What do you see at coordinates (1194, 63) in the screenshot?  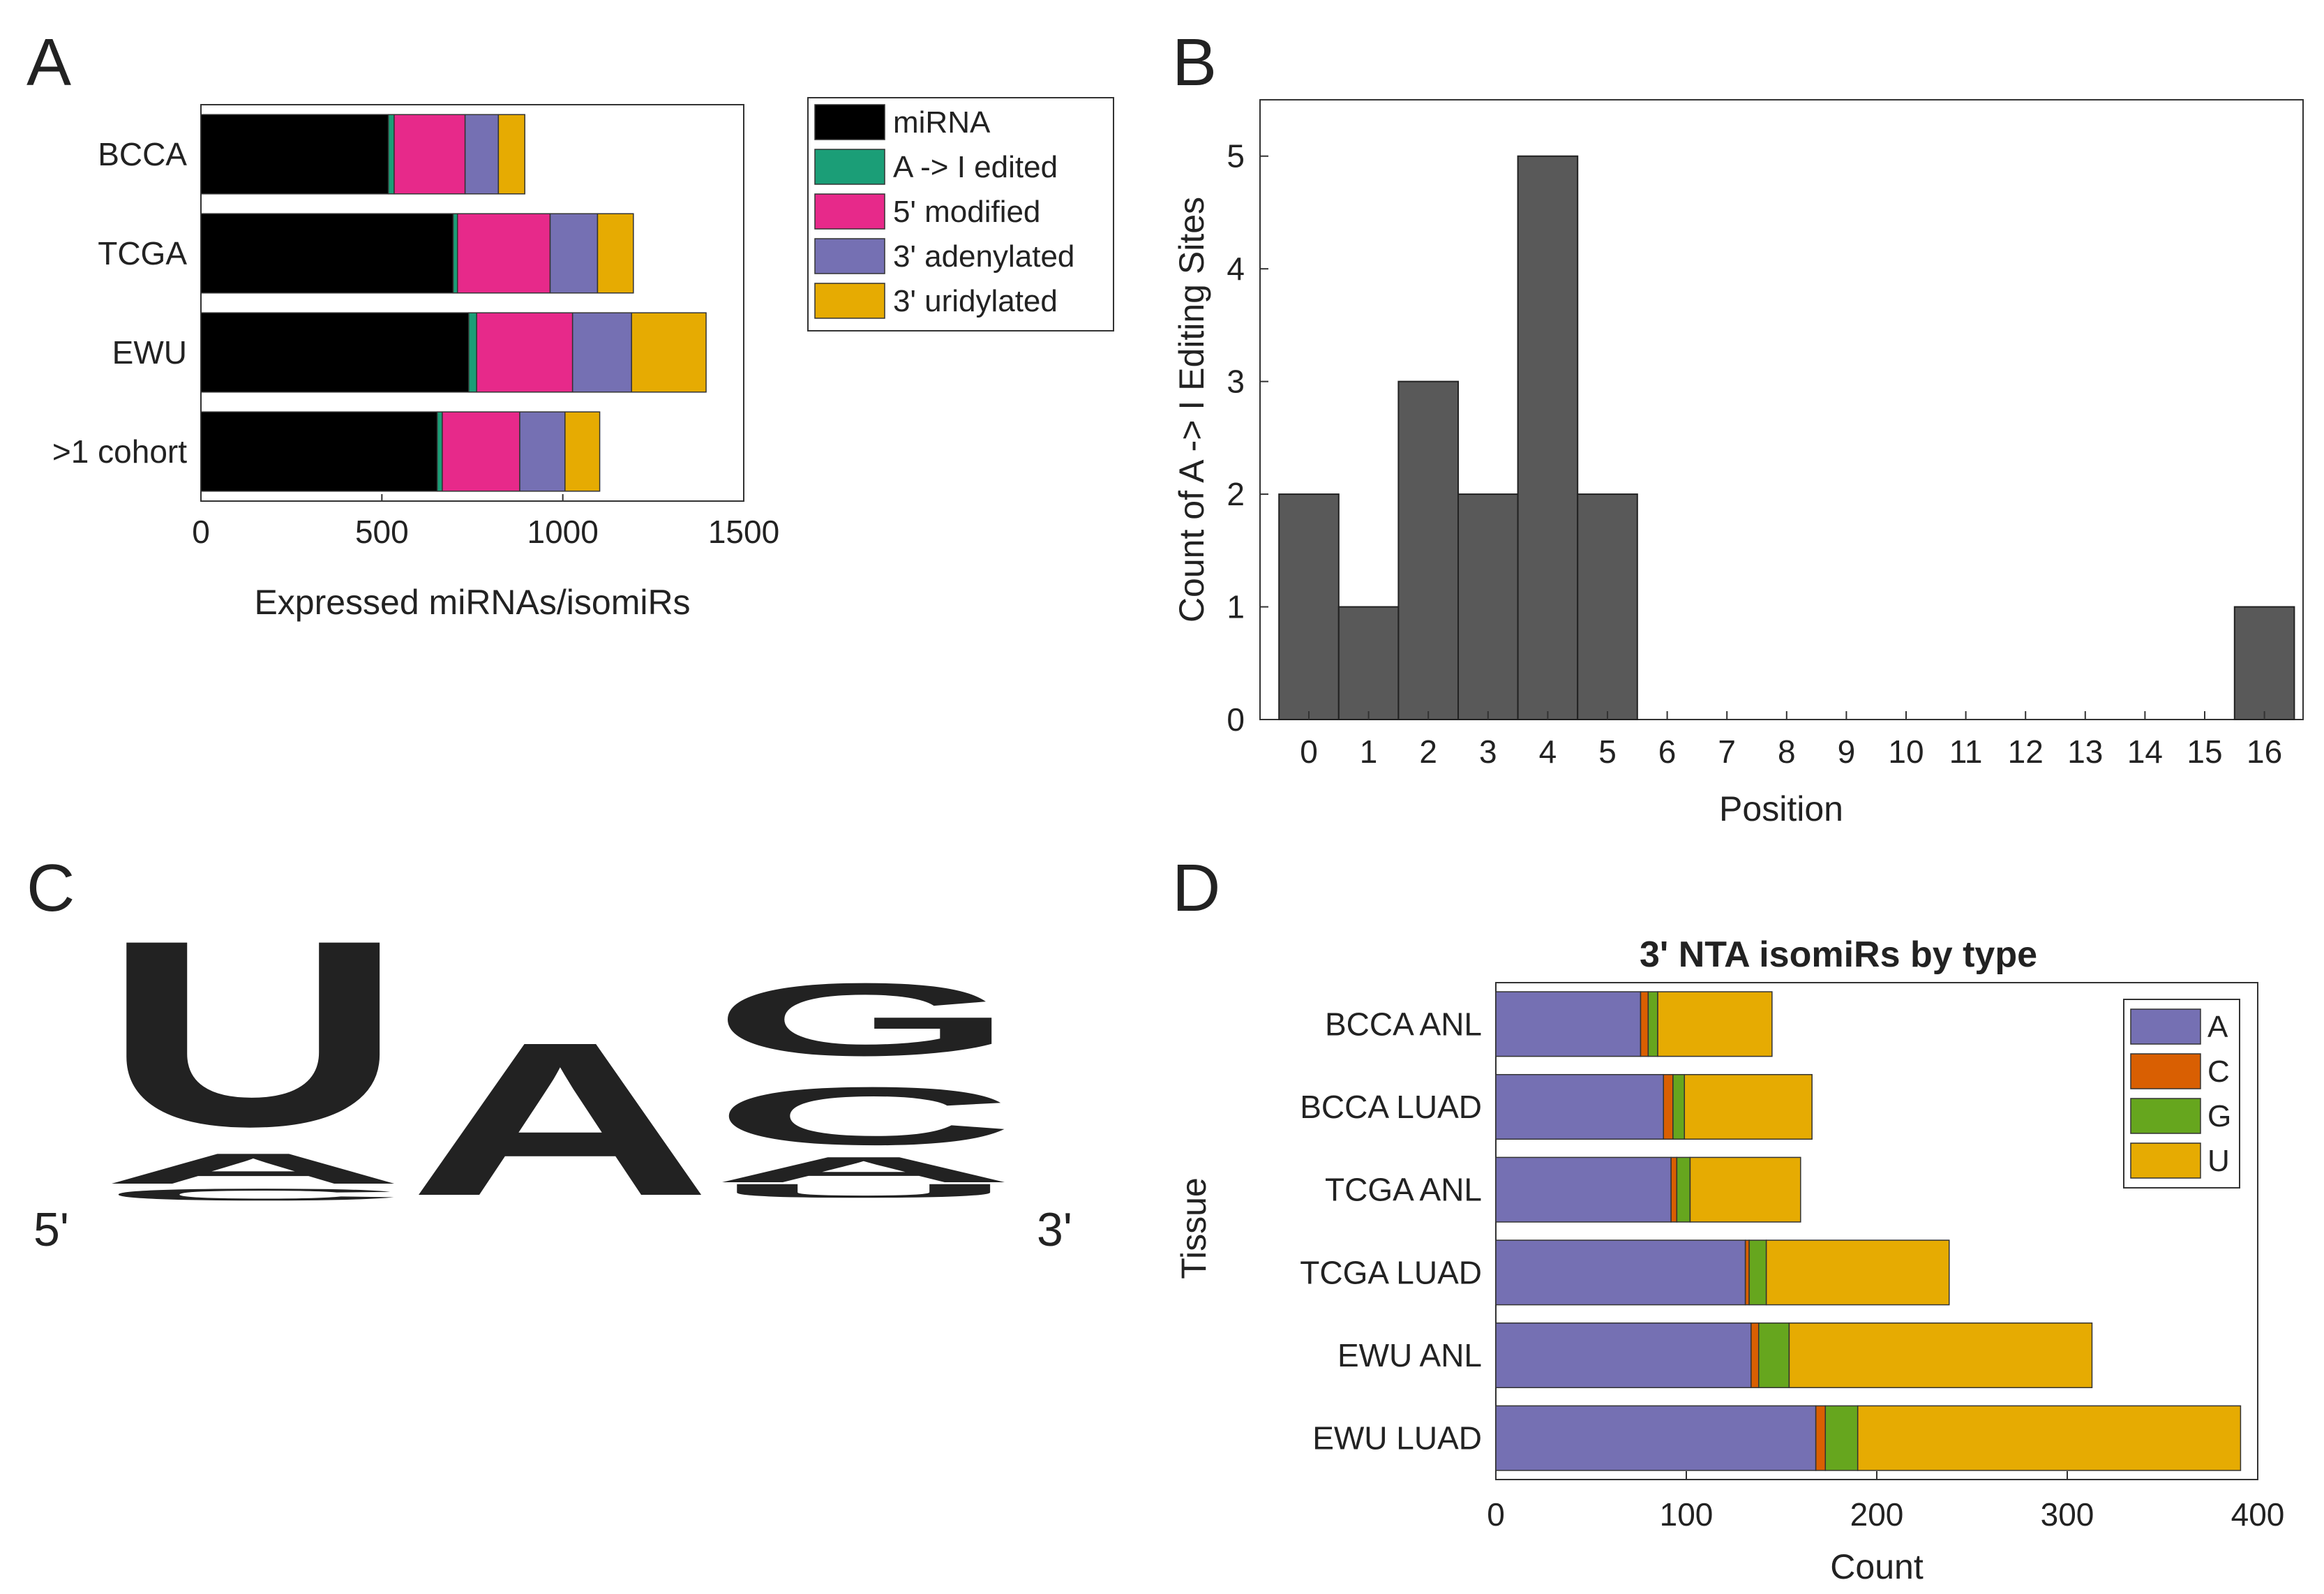 I see `panel-label-b: B` at bounding box center [1194, 63].